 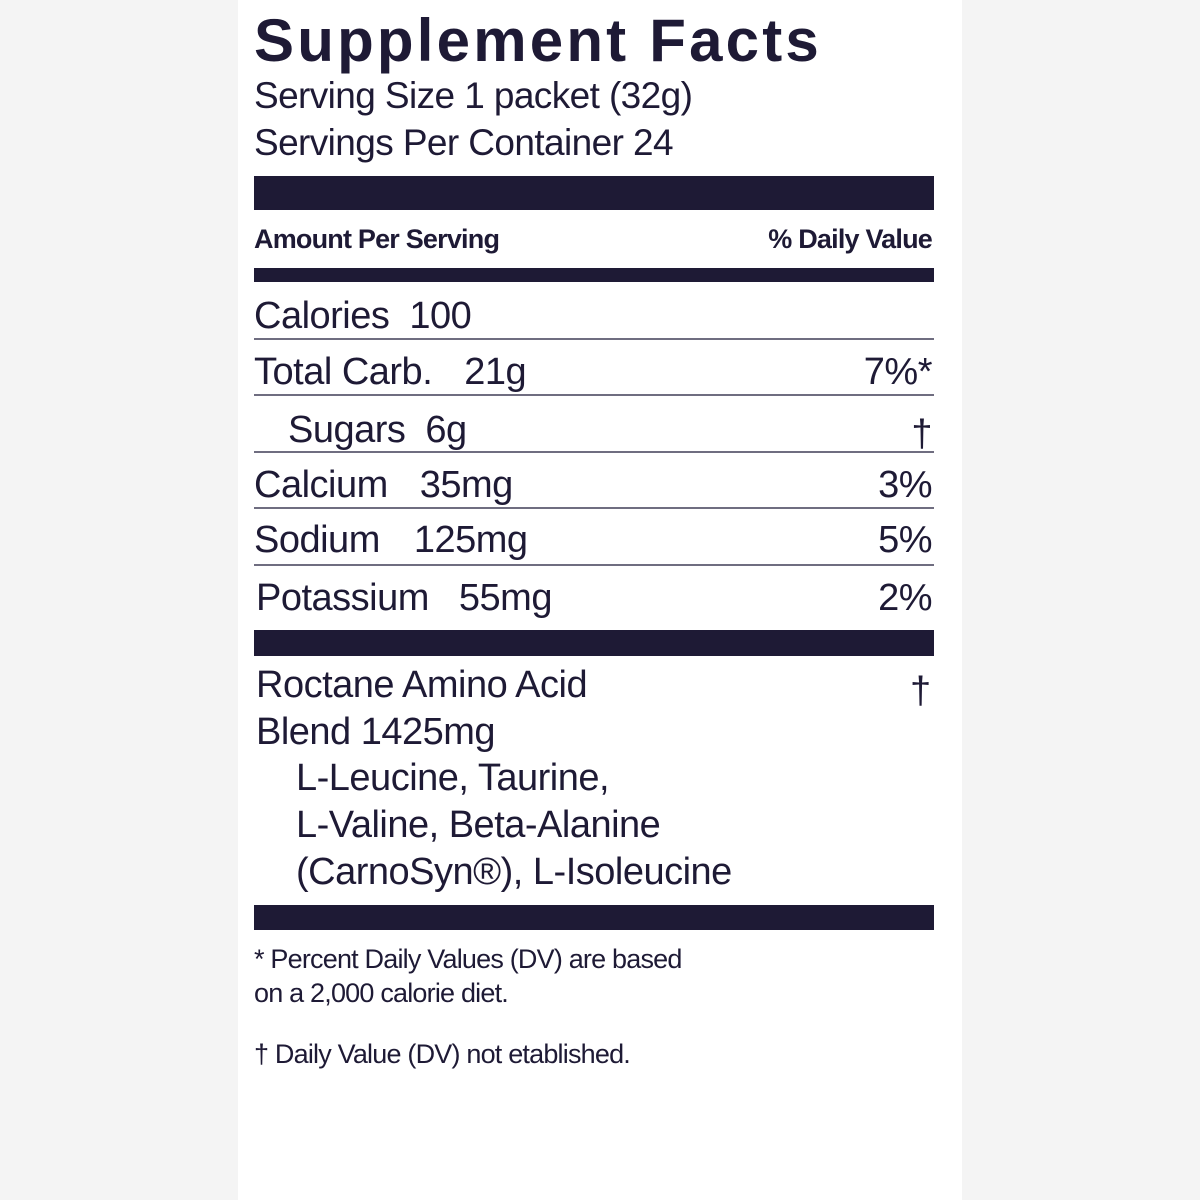 I want to click on blend-ingredient-line: (CarnoSyn®), L-Isoleucine, so click(x=514, y=872).